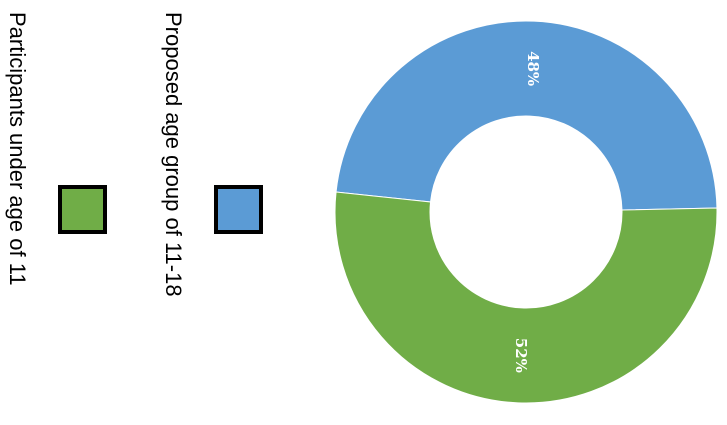  Describe the element at coordinates (173, 154) in the screenshot. I see `legend-label-proposed-age-group: Proposed age group of 11-18` at that location.